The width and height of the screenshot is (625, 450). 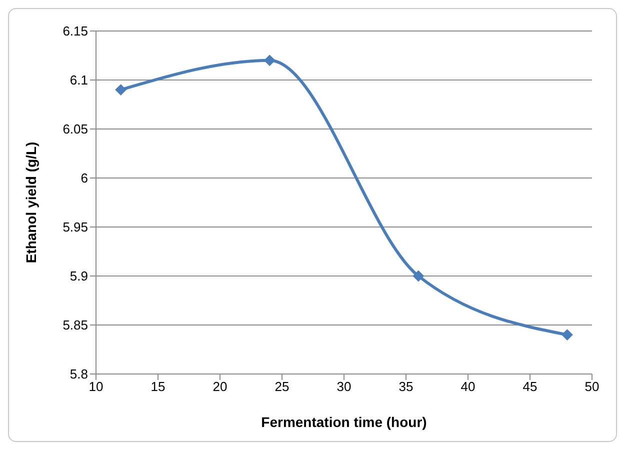 I want to click on y-axis-title: Ethanol yield (g/L), so click(x=30, y=203).